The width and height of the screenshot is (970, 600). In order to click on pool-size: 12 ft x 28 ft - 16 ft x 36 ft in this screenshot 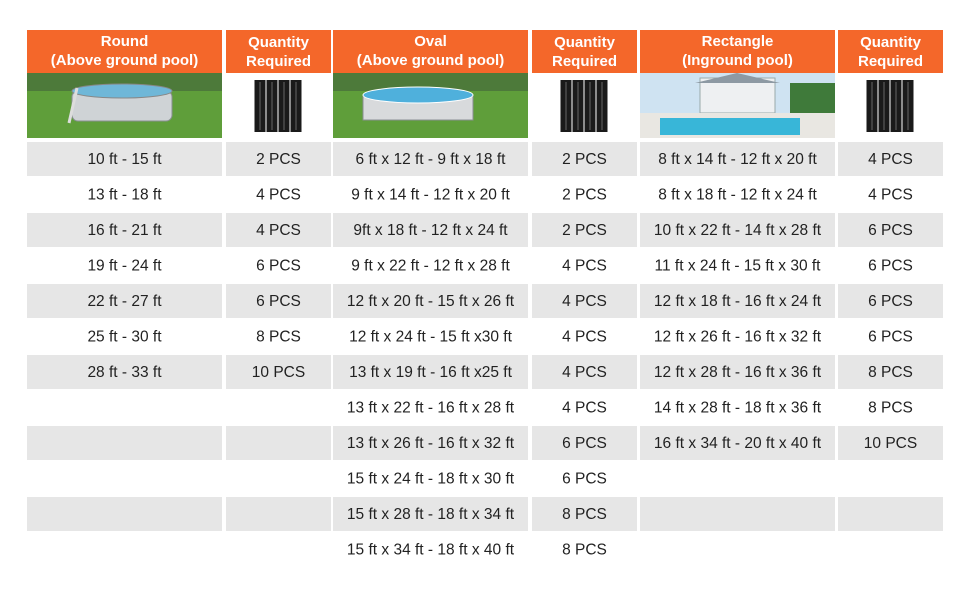, I will do `click(738, 372)`.